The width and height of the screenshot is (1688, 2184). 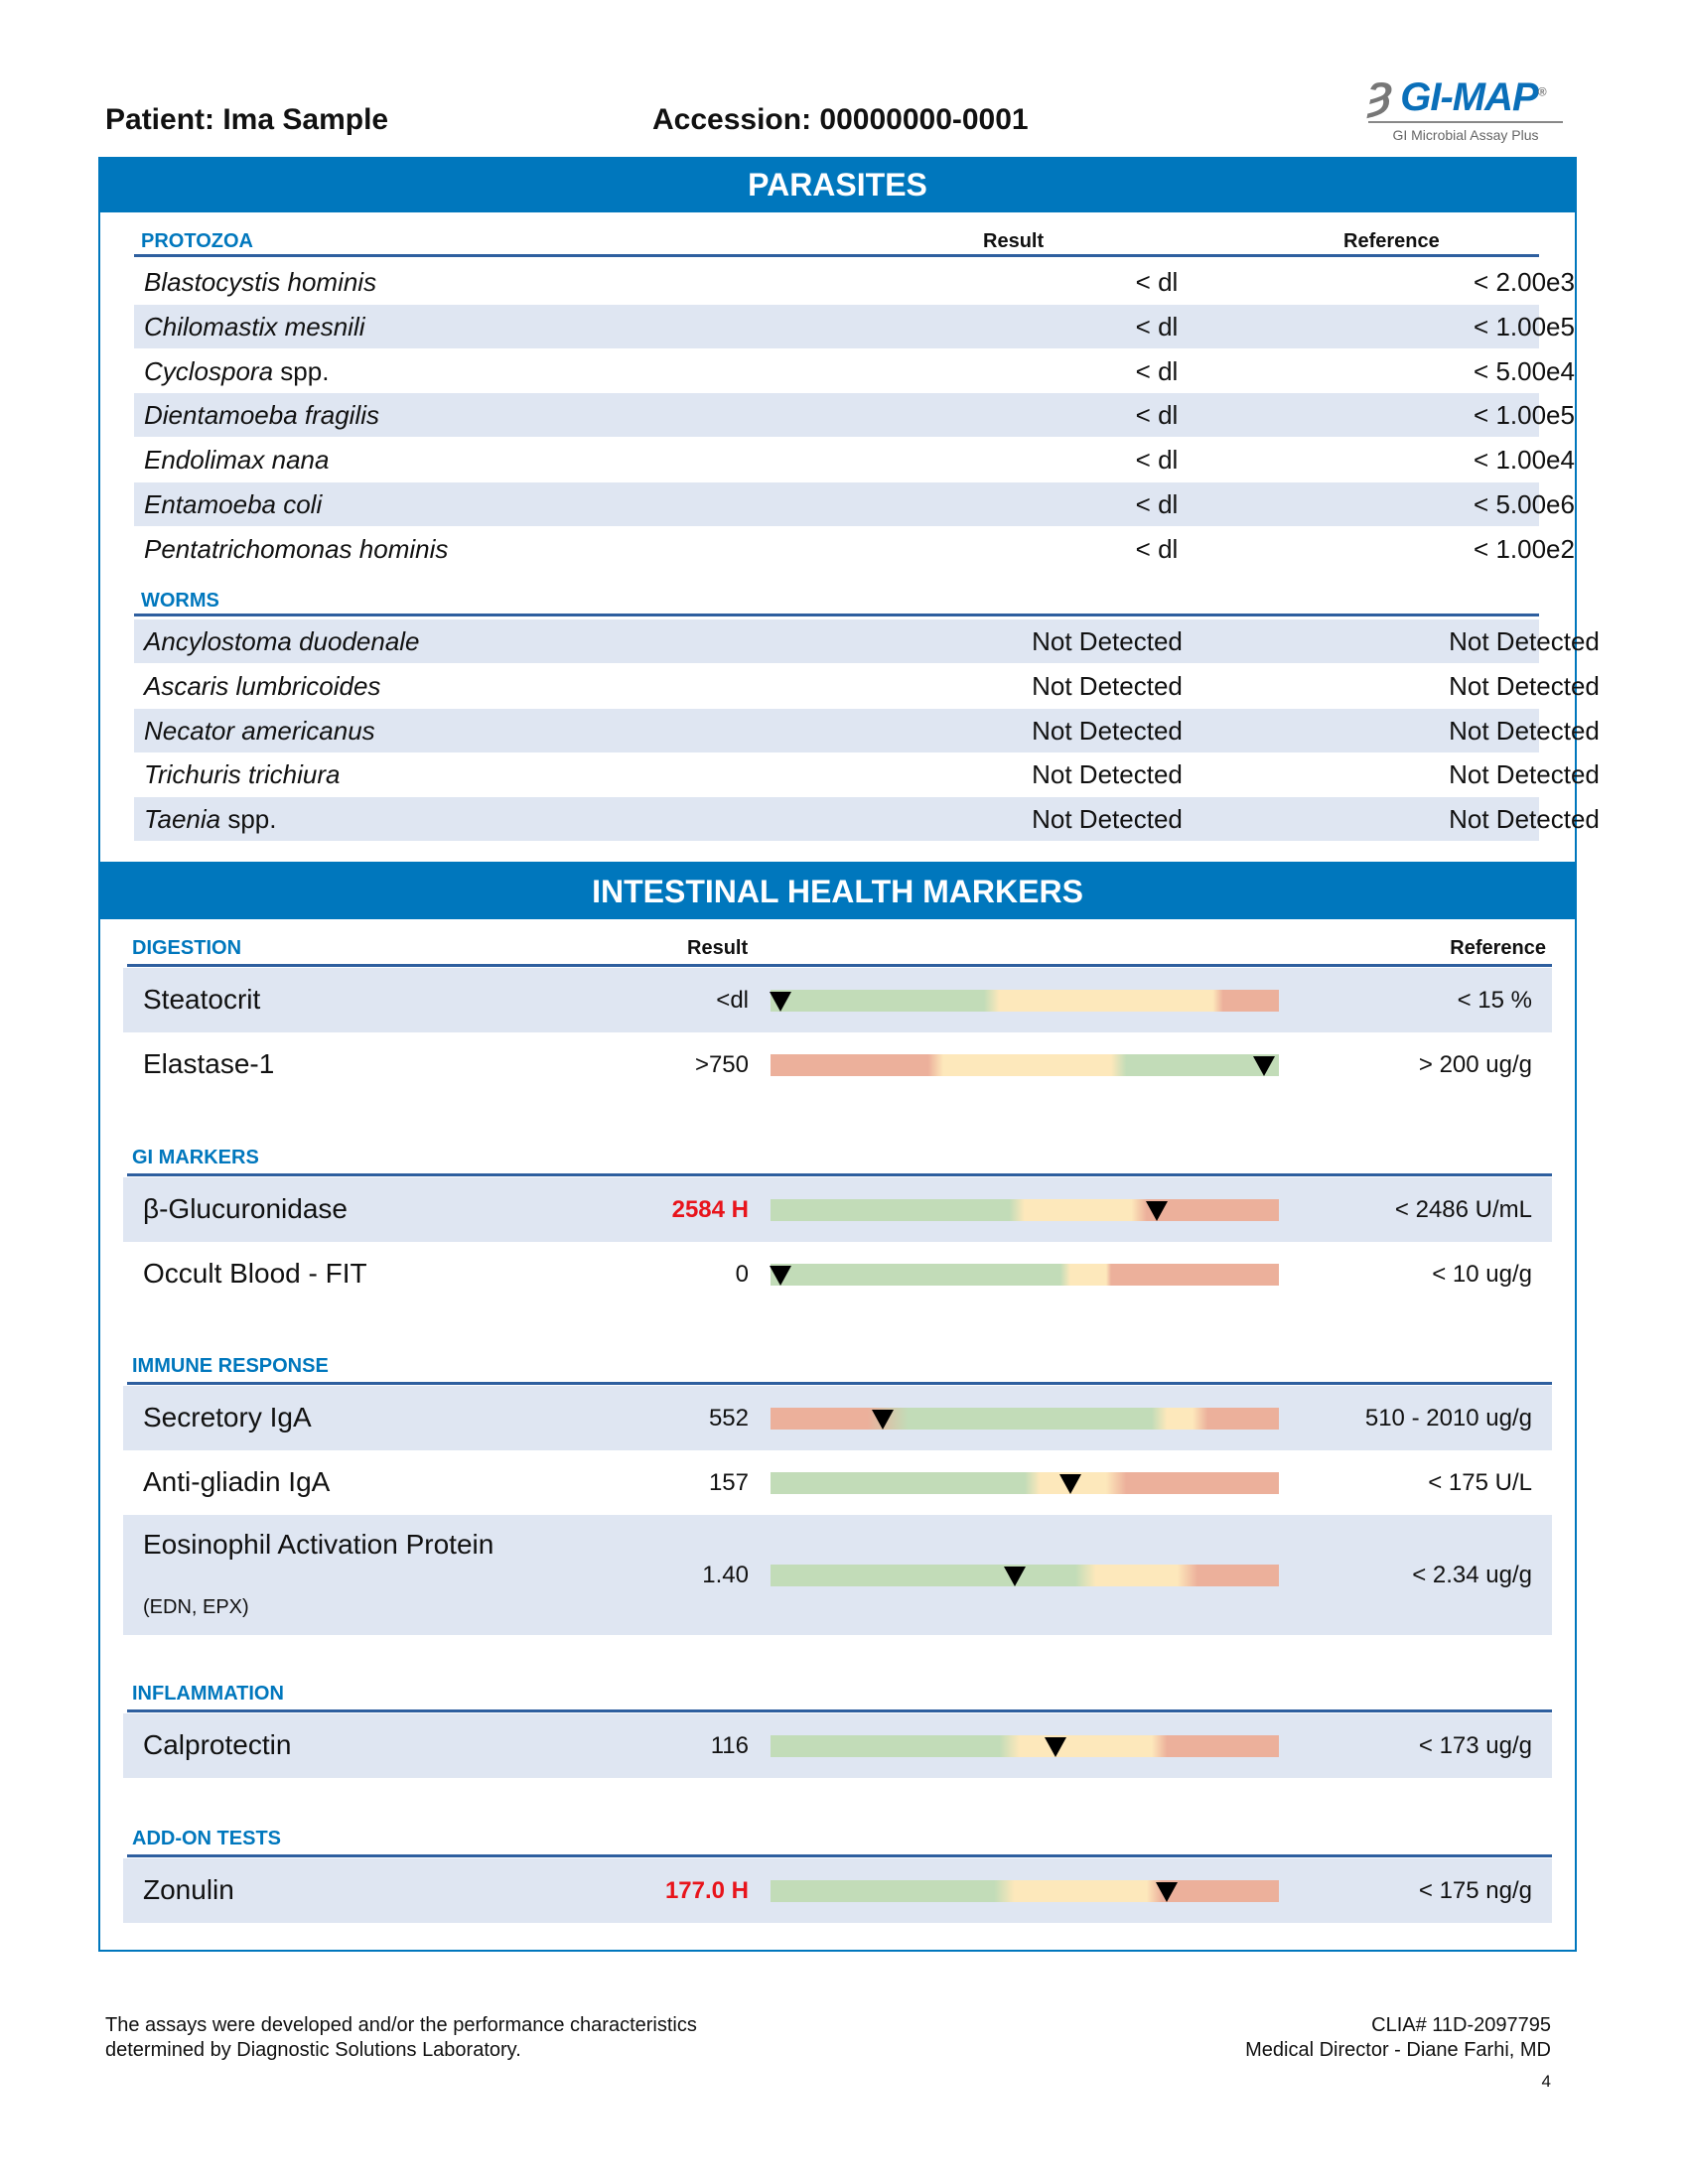 What do you see at coordinates (318, 1544) in the screenshot?
I see `marker-name: Eosinophil Activation Protein` at bounding box center [318, 1544].